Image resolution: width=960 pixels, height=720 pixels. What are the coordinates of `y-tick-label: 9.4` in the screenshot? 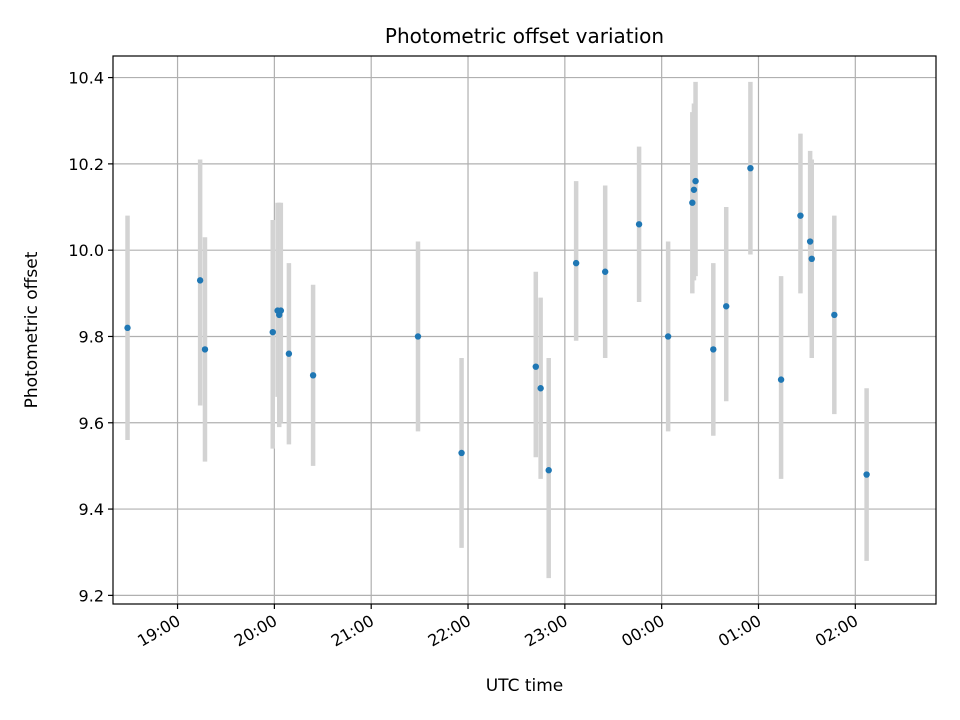 It's located at (91, 509).